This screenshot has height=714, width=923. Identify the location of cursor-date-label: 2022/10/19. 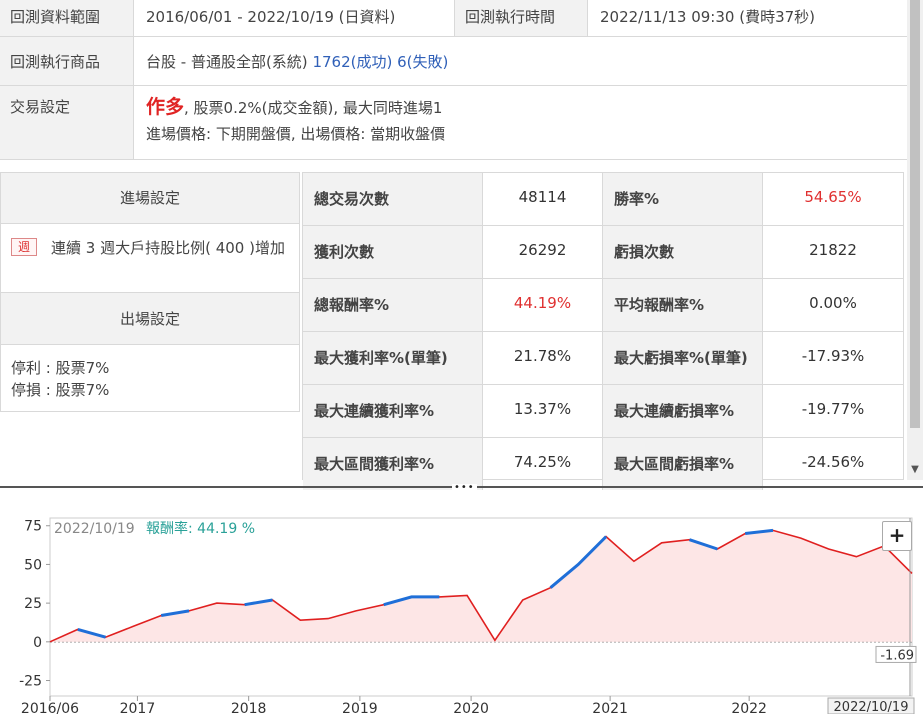
(871, 707).